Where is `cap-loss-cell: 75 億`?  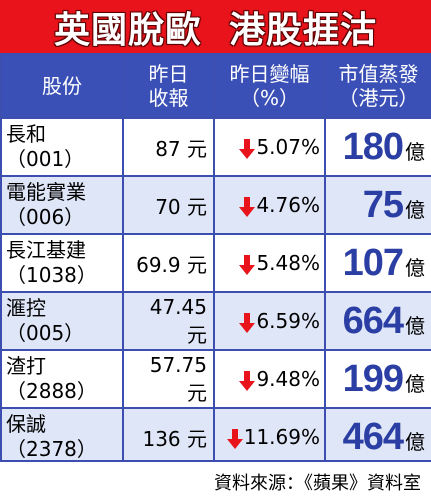 cap-loss-cell: 75 億 is located at coordinates (377, 205).